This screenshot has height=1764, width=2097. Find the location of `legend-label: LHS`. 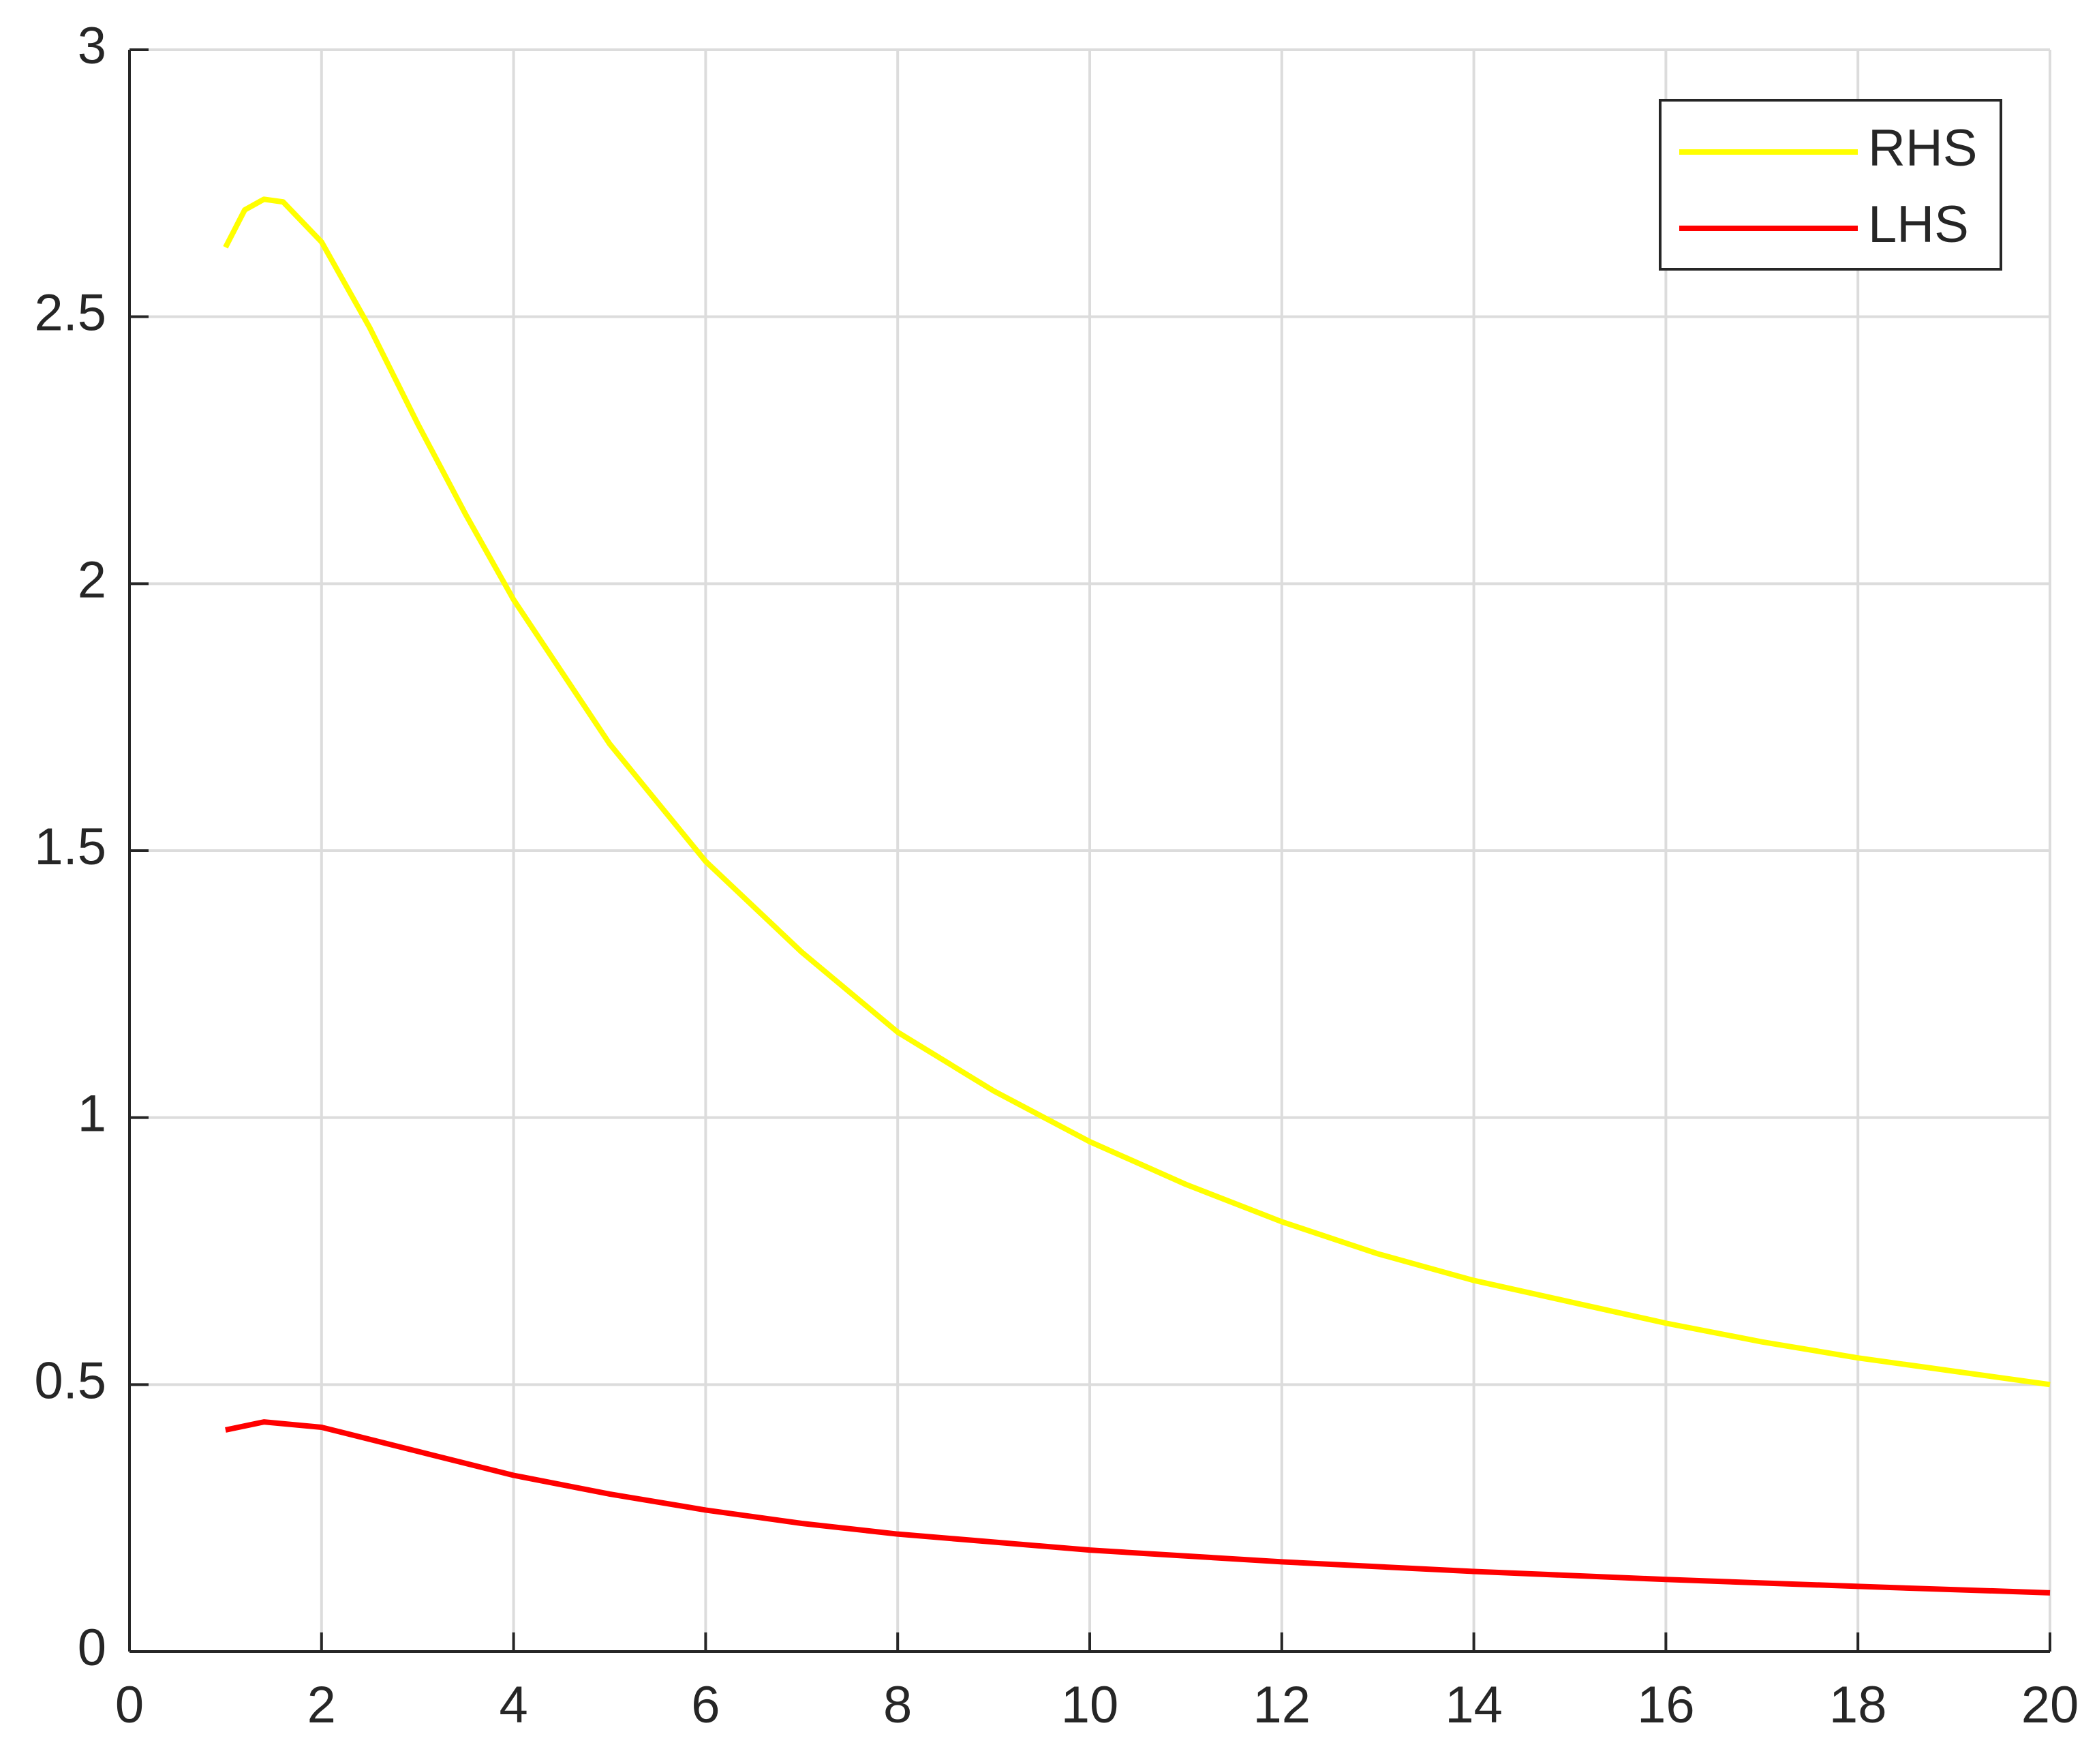

legend-label: LHS is located at coordinates (1918, 225).